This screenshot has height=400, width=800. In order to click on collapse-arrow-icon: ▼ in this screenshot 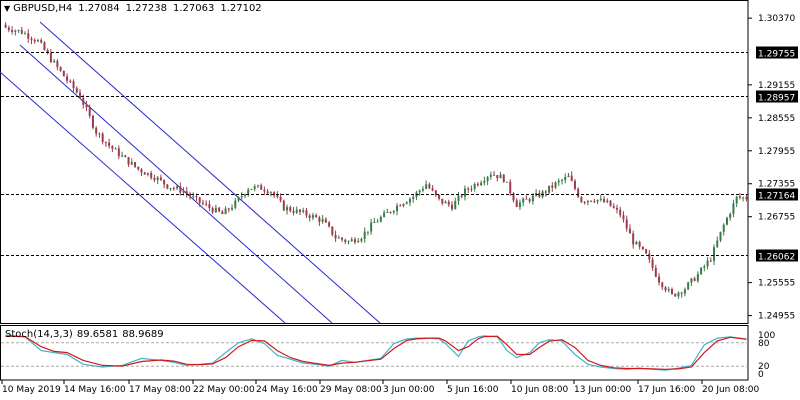, I will do `click(7, 8)`.